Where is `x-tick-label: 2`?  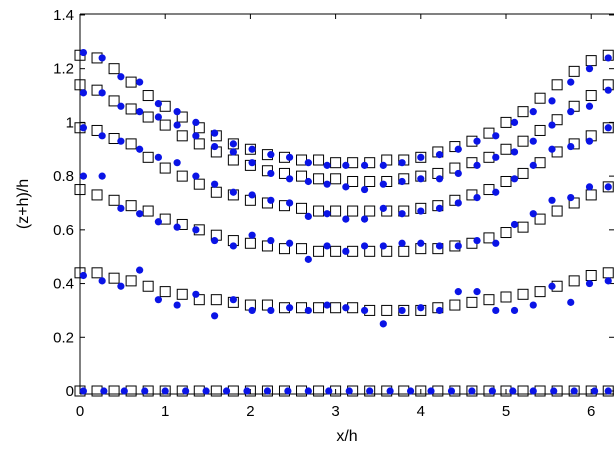 x-tick-label: 2 is located at coordinates (250, 411).